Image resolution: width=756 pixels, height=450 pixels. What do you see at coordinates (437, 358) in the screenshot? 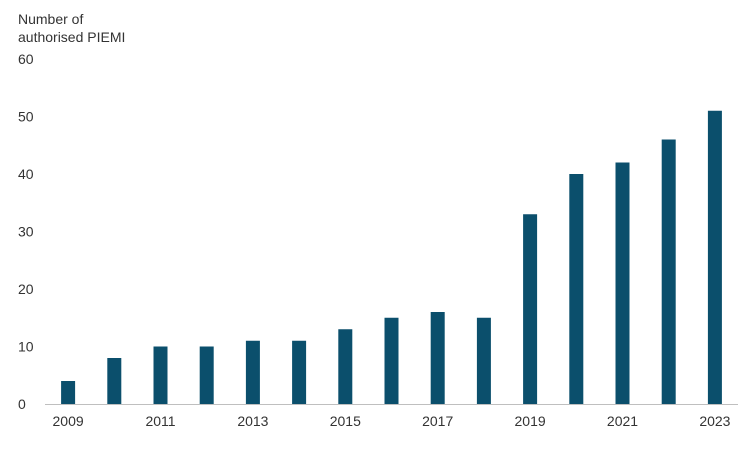
I see `bar-2017` at bounding box center [437, 358].